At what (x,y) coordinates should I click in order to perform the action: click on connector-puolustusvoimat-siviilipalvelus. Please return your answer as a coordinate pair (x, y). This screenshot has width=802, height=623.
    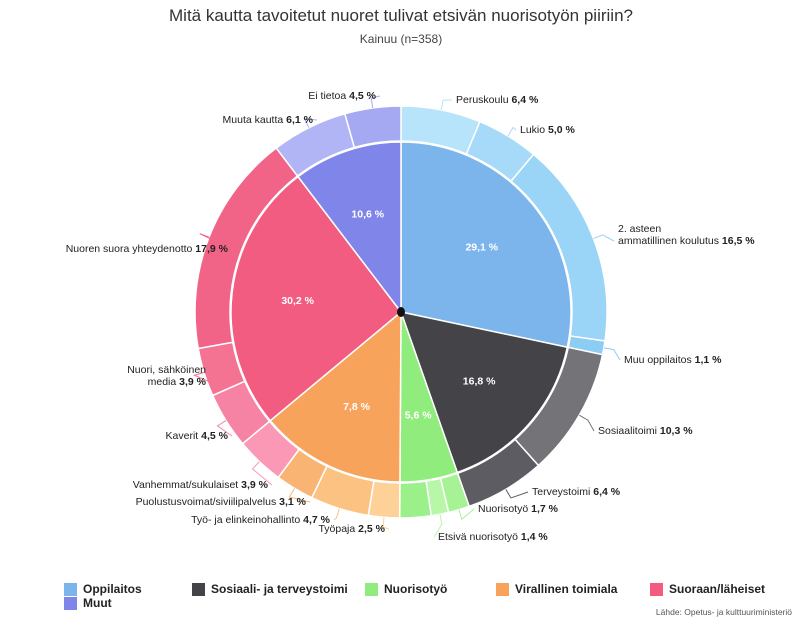
    Looking at the image, I should click on (299, 495).